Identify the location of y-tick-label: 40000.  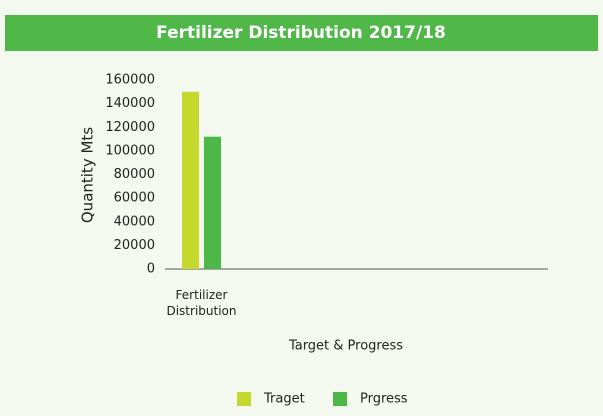
(134, 221).